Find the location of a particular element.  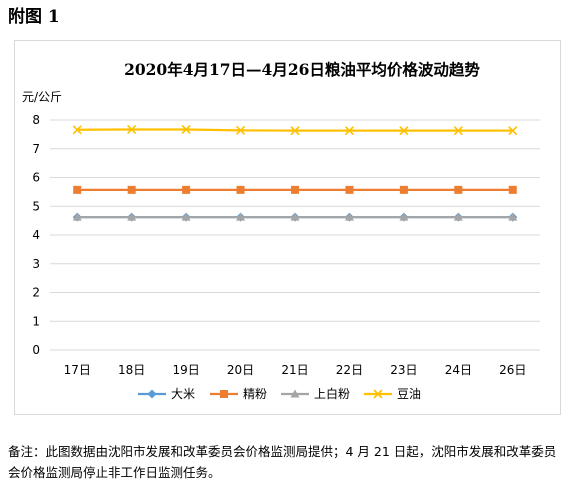

legend-label: 豆油 is located at coordinates (409, 394).